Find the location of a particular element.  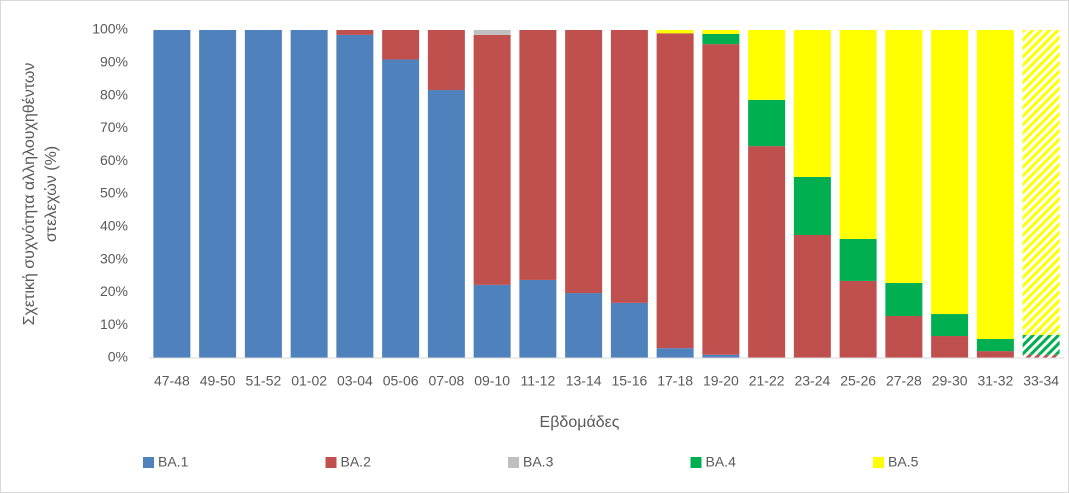

x-tick-label: 47-48 is located at coordinates (172, 381).